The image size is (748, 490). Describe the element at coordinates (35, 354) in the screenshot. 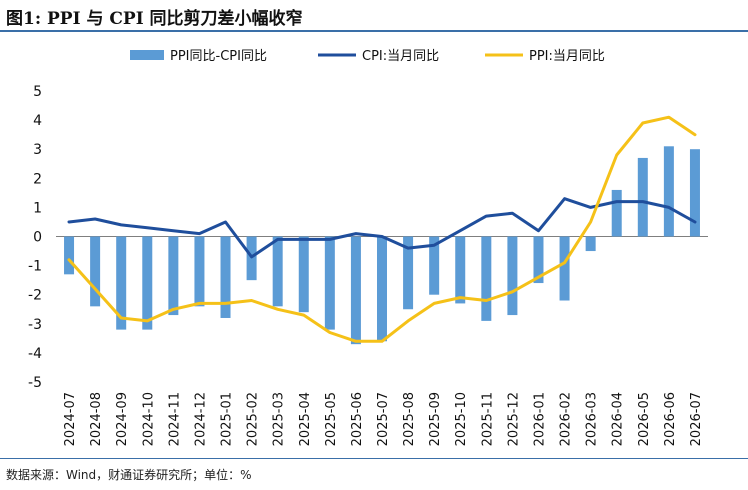

I see `y-tick-label: -4` at that location.